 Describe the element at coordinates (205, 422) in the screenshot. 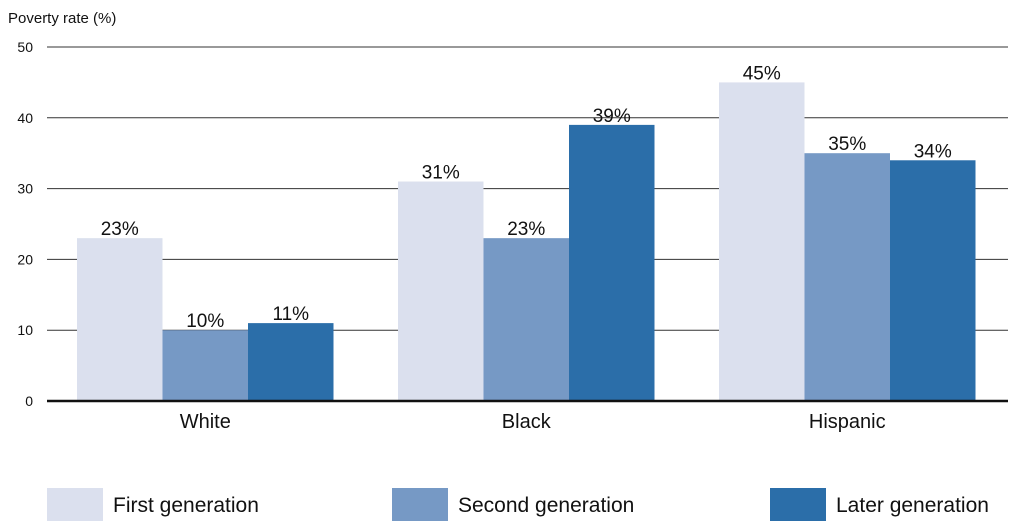

I see `x-tick-label: White` at that location.